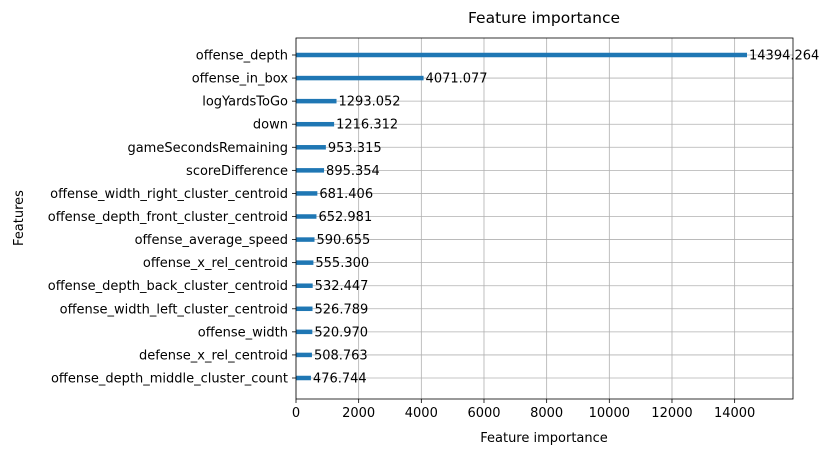 This screenshot has width=832, height=455. What do you see at coordinates (355, 148) in the screenshot?
I see `value-label: 953.315` at bounding box center [355, 148].